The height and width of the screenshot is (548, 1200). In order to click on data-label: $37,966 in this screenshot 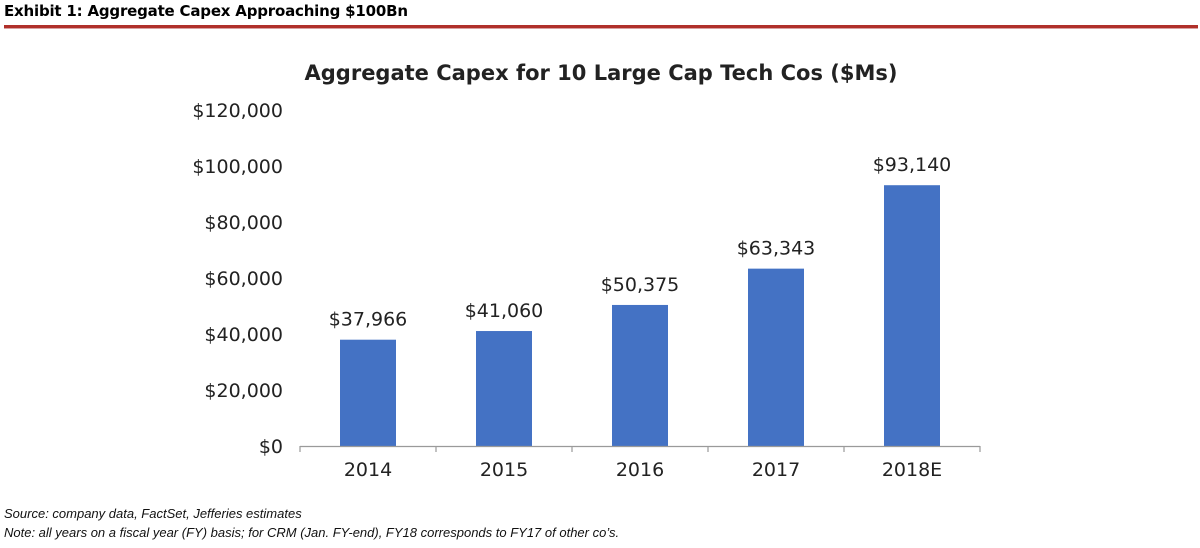, I will do `click(368, 320)`.